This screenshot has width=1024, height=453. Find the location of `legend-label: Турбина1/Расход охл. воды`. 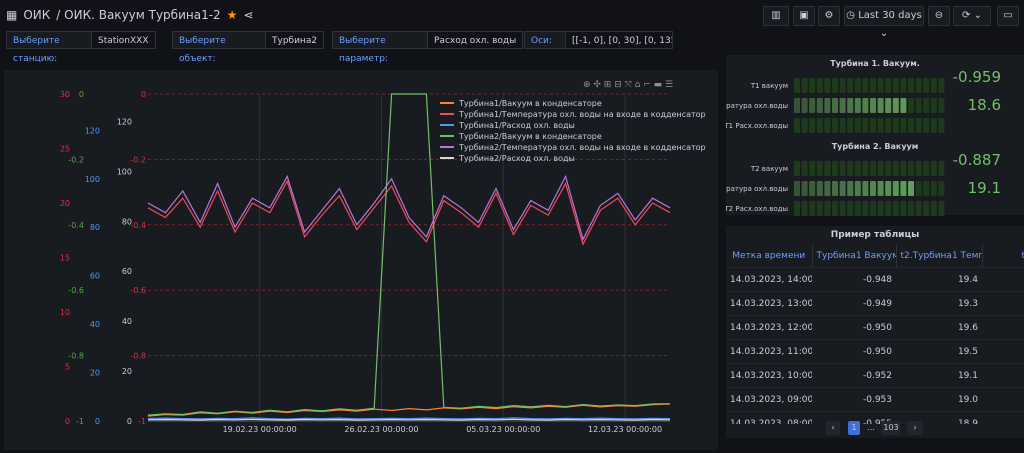

legend-label: Турбина1/Расход охл. воды is located at coordinates (516, 125).